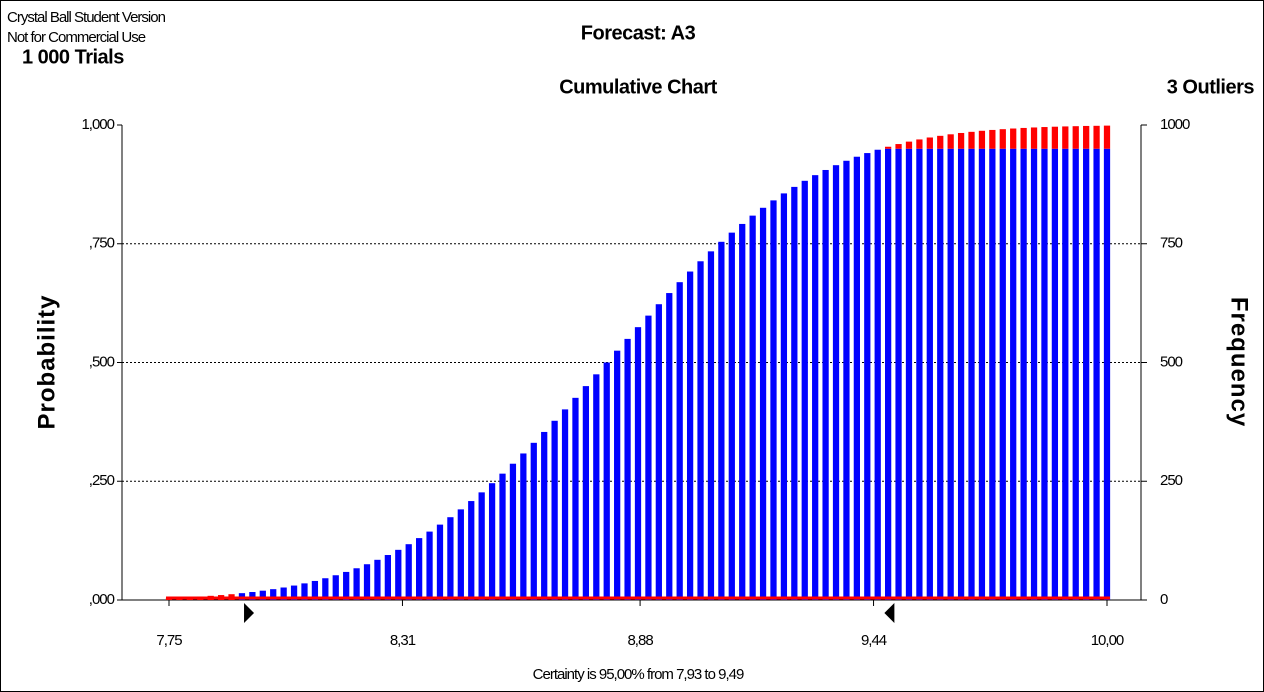 This screenshot has width=1264, height=692. I want to click on y-tick-label: ,250, so click(102, 480).